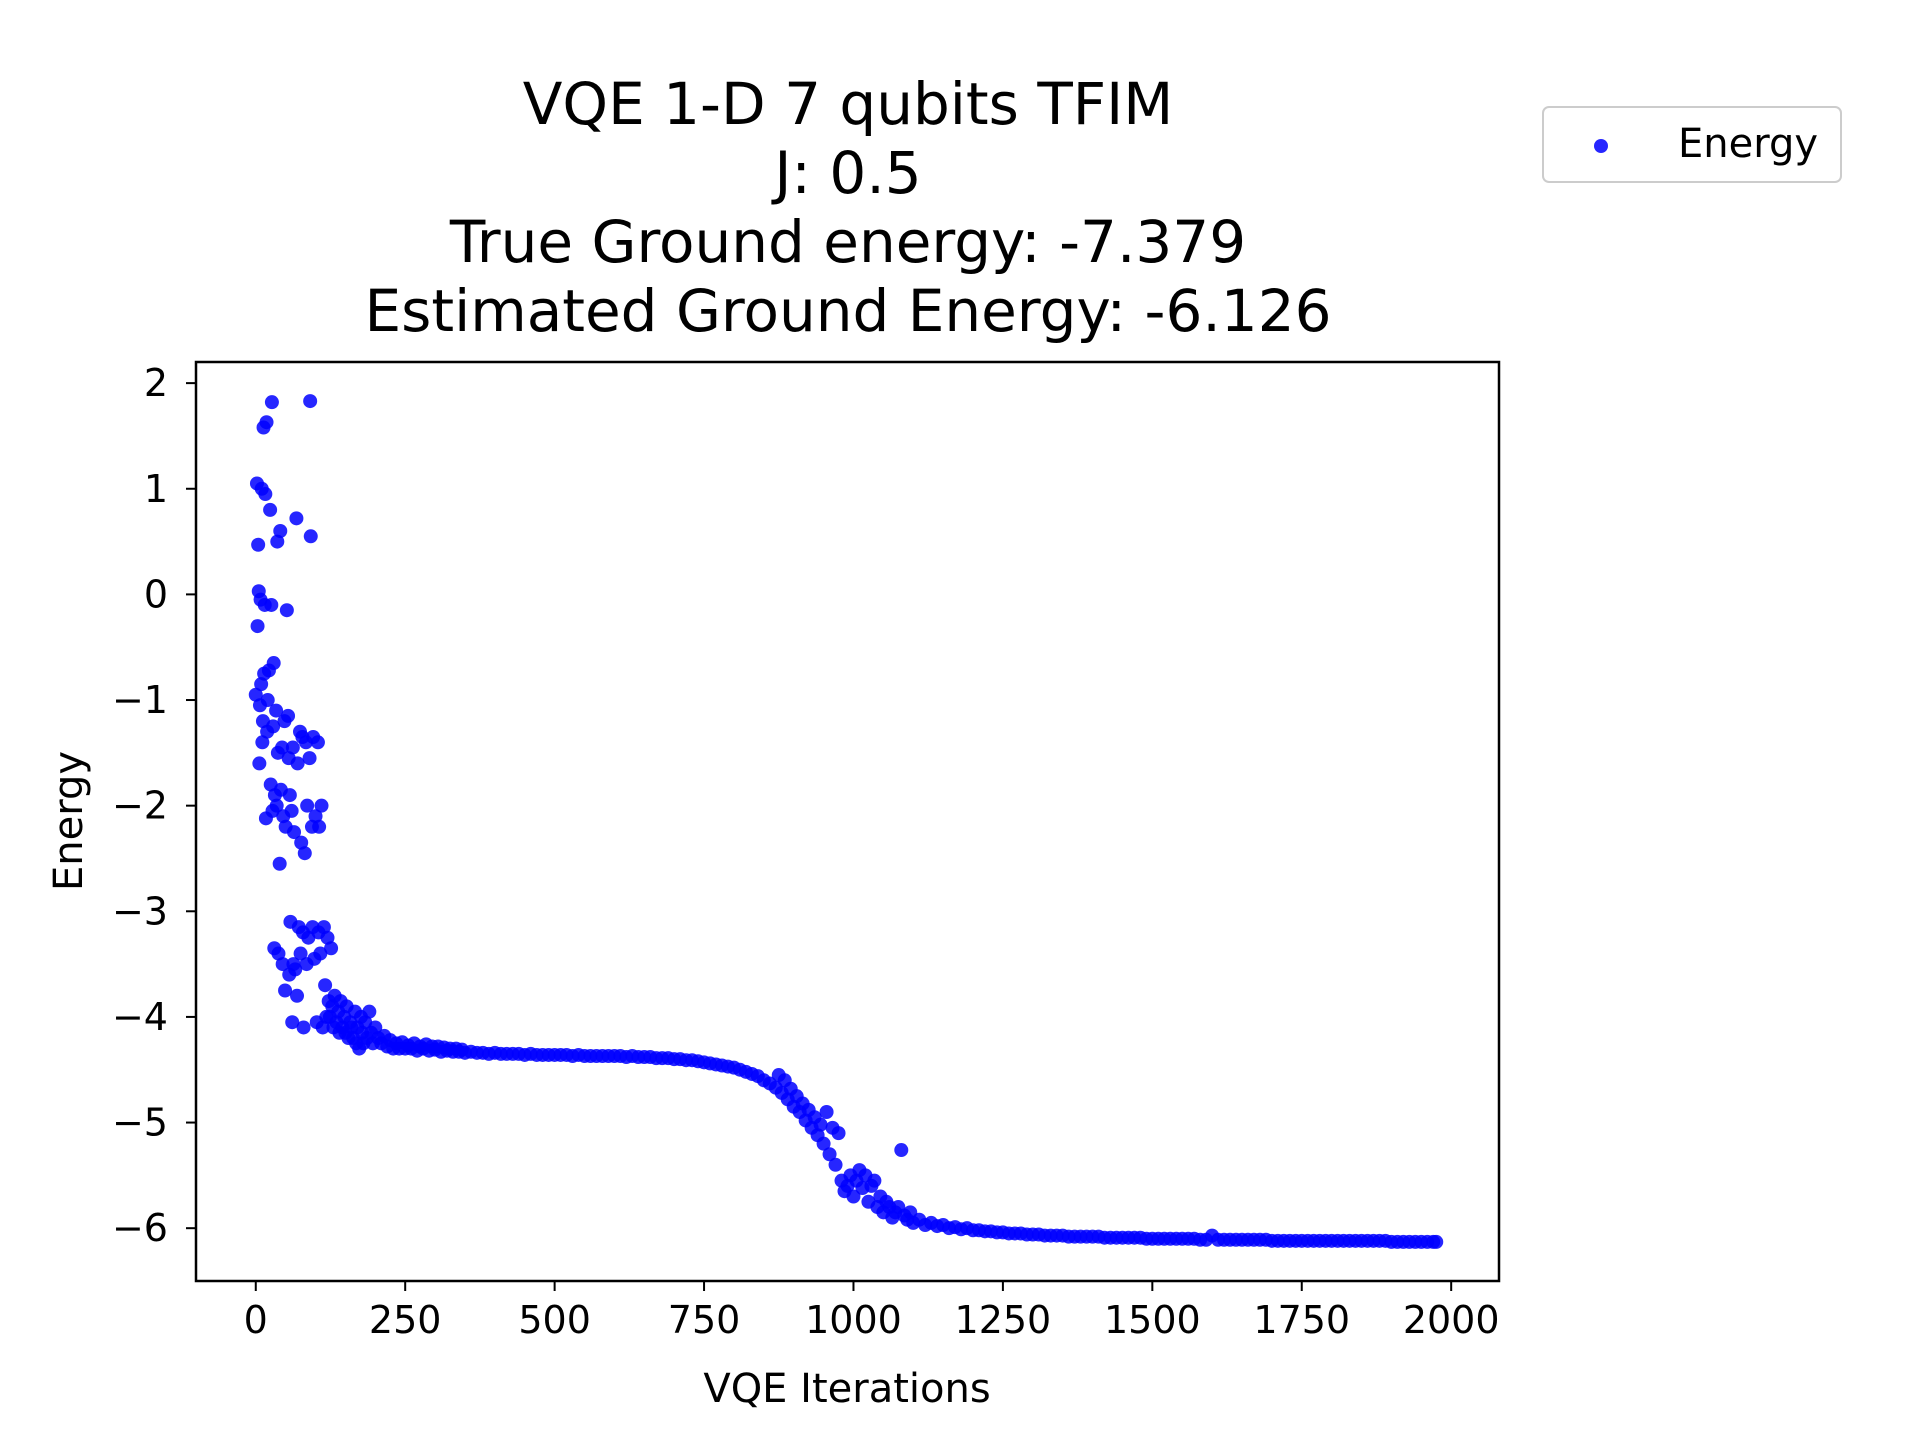  What do you see at coordinates (140, 806) in the screenshot?
I see `y-tick-label: −2` at bounding box center [140, 806].